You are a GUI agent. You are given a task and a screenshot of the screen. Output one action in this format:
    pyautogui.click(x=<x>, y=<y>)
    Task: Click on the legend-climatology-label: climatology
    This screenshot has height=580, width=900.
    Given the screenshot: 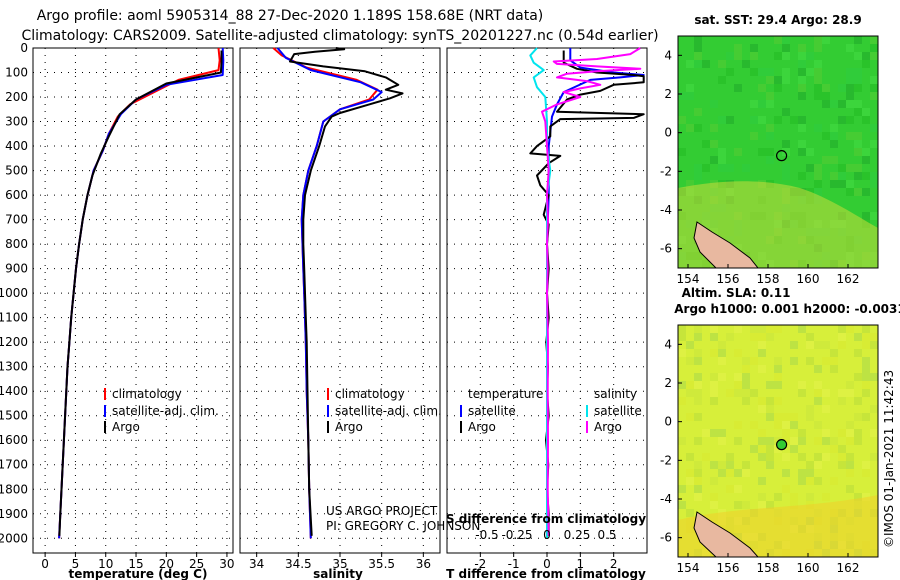 What is the action you would take?
    pyautogui.click(x=147, y=394)
    